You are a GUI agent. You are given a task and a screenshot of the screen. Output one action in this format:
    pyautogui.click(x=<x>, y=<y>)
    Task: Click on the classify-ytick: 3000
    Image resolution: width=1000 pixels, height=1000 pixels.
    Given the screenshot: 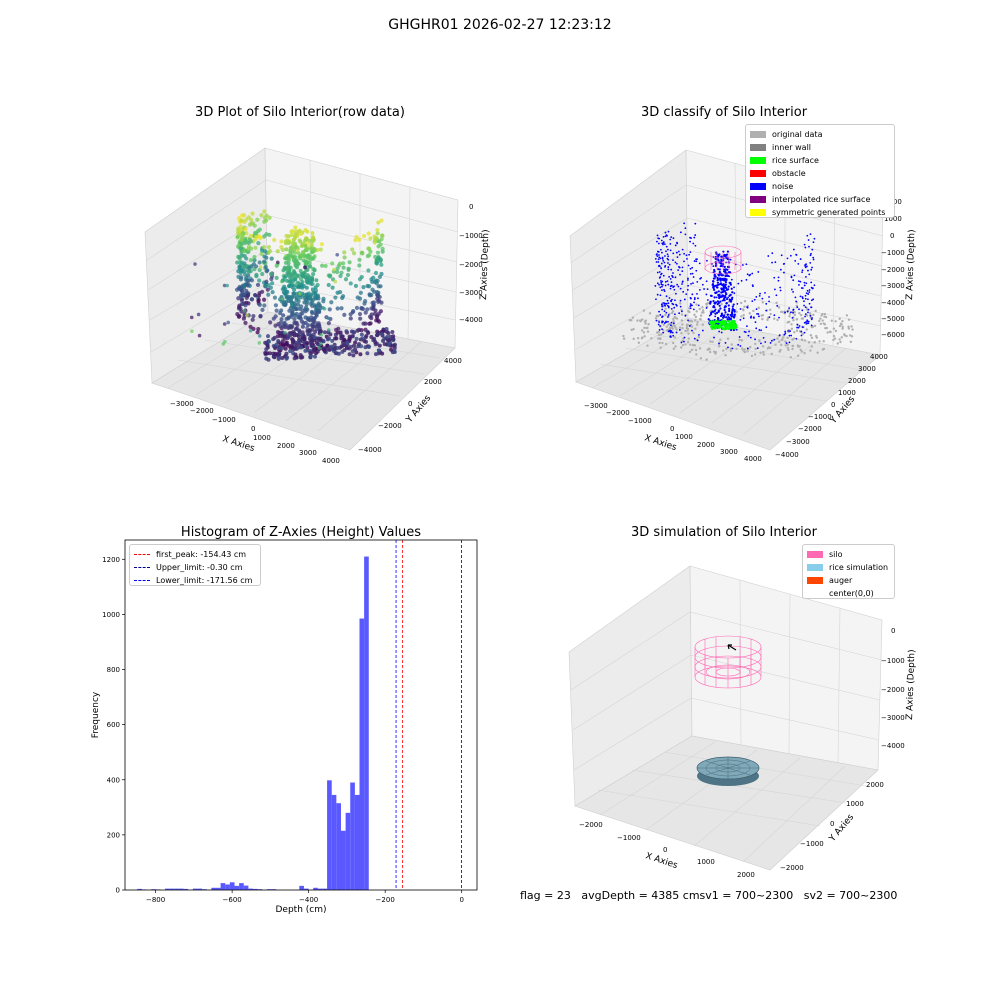 What is the action you would take?
    pyautogui.click(x=867, y=369)
    